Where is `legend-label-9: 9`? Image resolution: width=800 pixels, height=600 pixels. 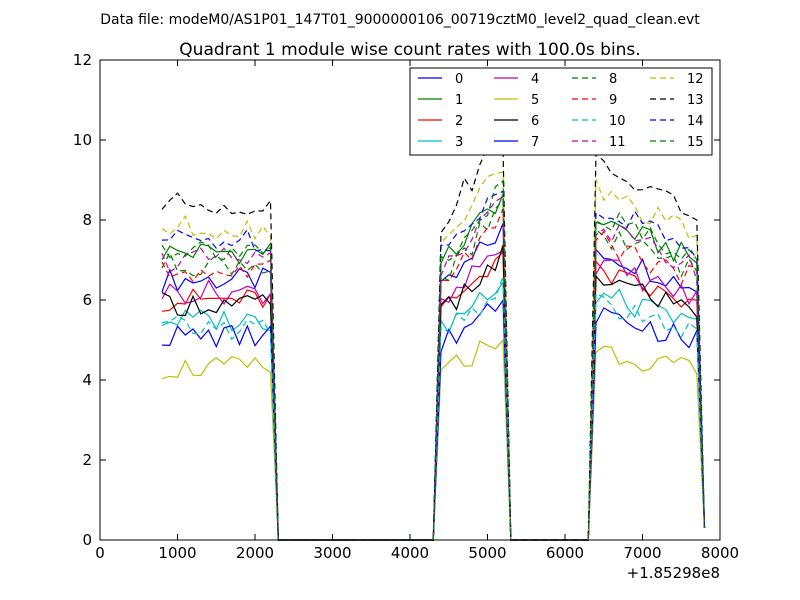 legend-label-9: 9 is located at coordinates (613, 100).